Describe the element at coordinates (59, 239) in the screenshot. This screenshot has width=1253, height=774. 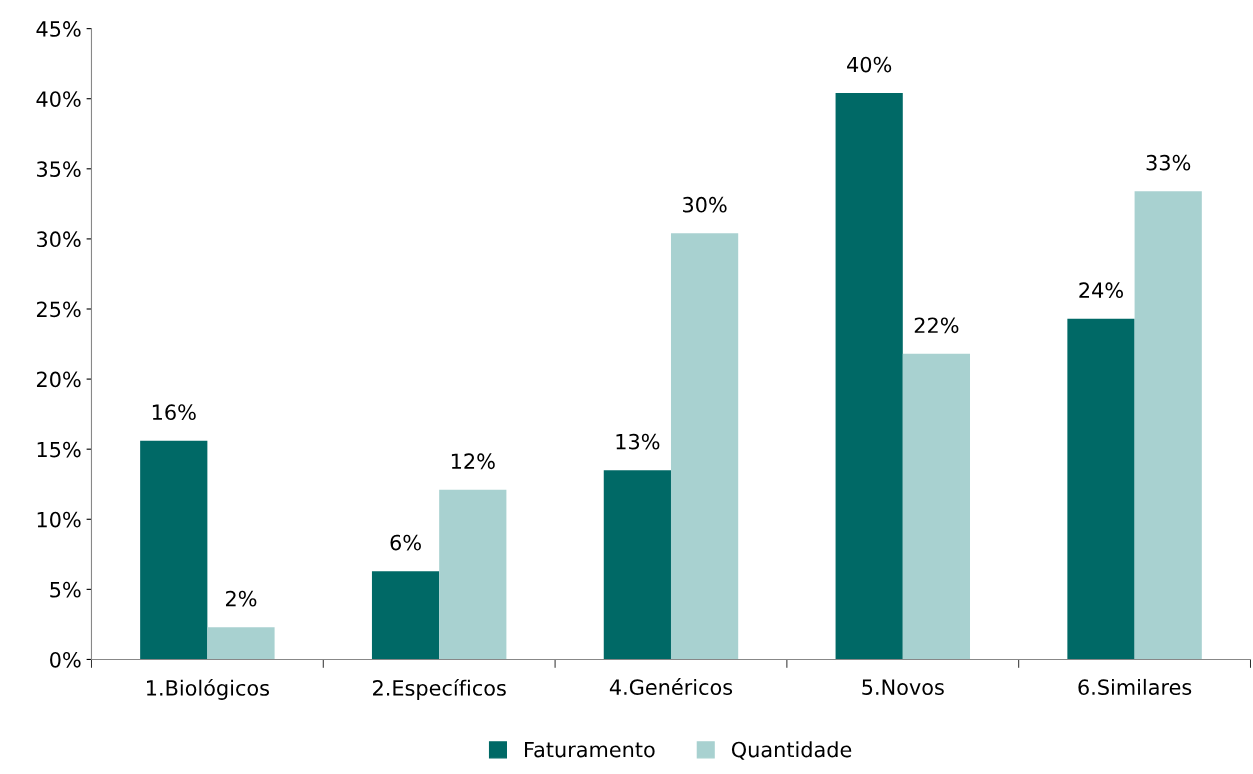
I see `y-tick-label: 30%` at that location.